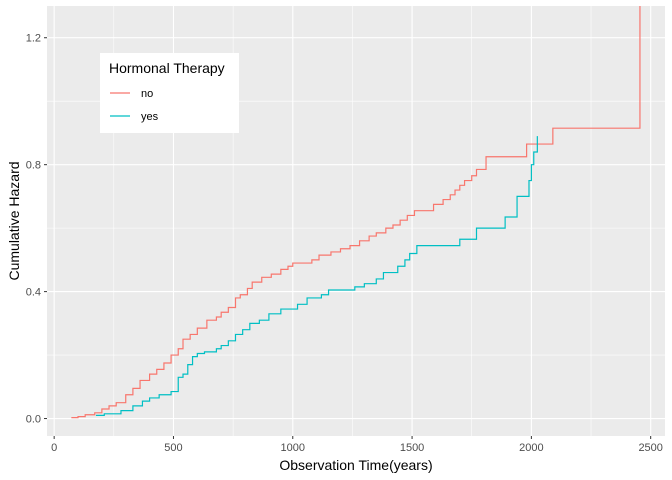 The image size is (672, 480). Describe the element at coordinates (357, 445) in the screenshot. I see `x-axis: 0 500 1000 1500 2000 2500` at that location.